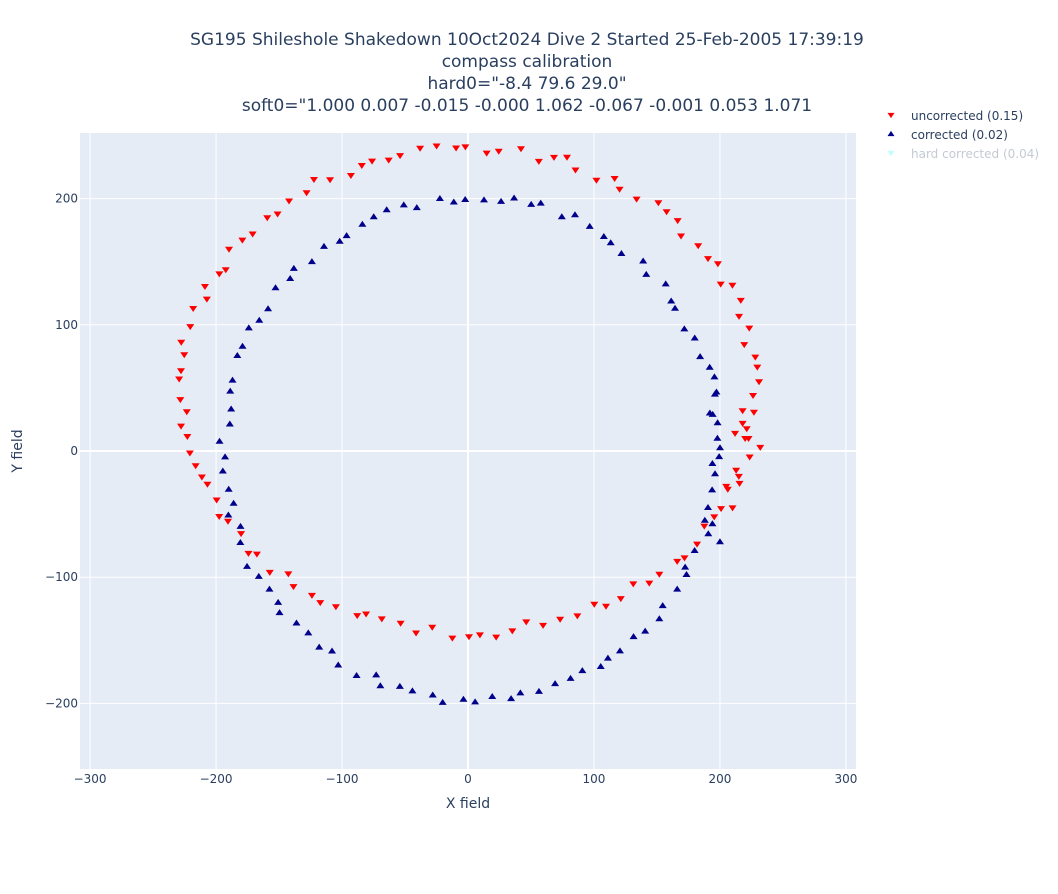 This screenshot has width=1058, height=894. Describe the element at coordinates (216, 779) in the screenshot. I see `x-tick-label: −200` at that location.